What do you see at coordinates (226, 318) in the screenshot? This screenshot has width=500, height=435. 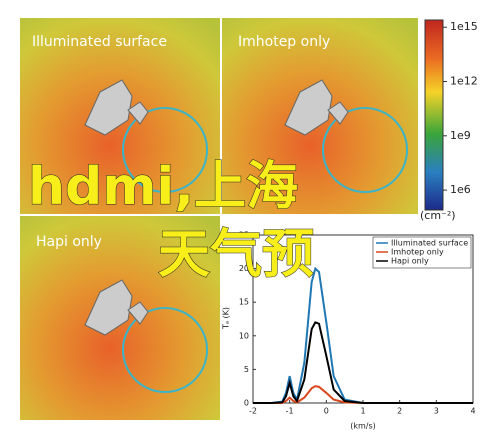 I see `y-axis-label: Tₐ (K)` at bounding box center [226, 318].